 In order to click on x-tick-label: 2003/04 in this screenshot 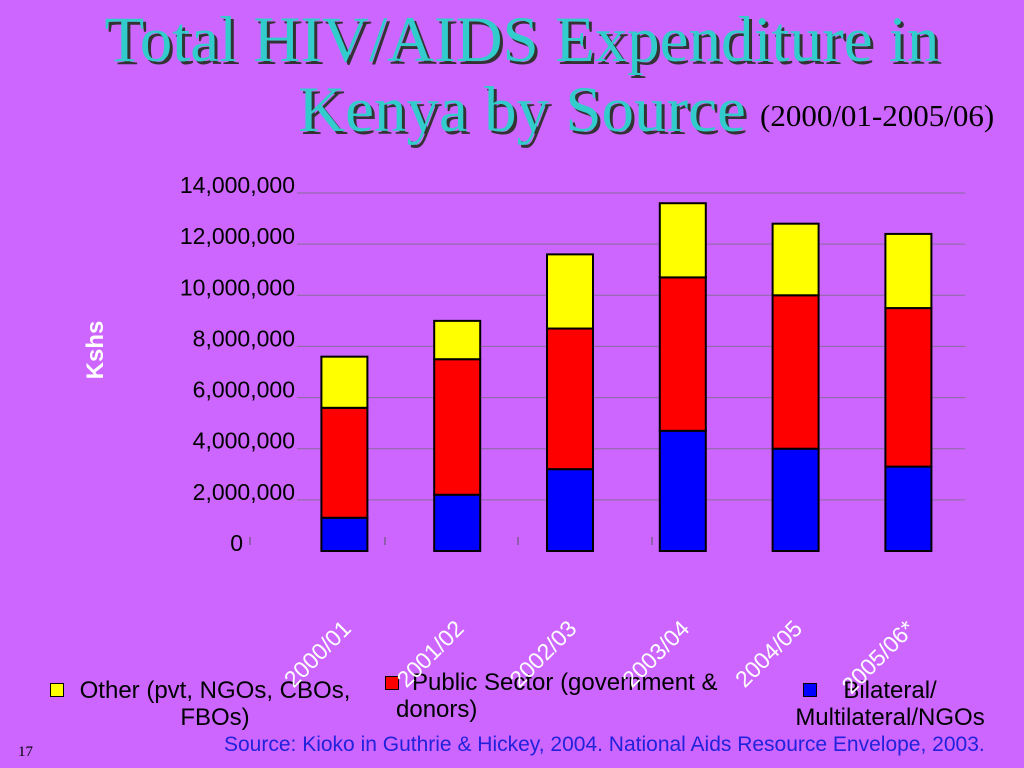, I will do `click(655, 653)`.